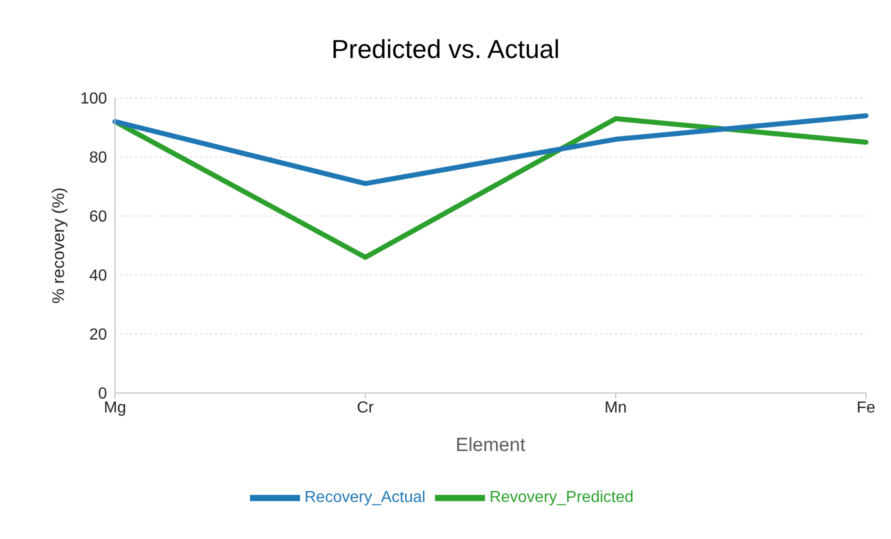 This screenshot has height=539, width=891. I want to click on y-tick-label: 80, so click(98, 158).